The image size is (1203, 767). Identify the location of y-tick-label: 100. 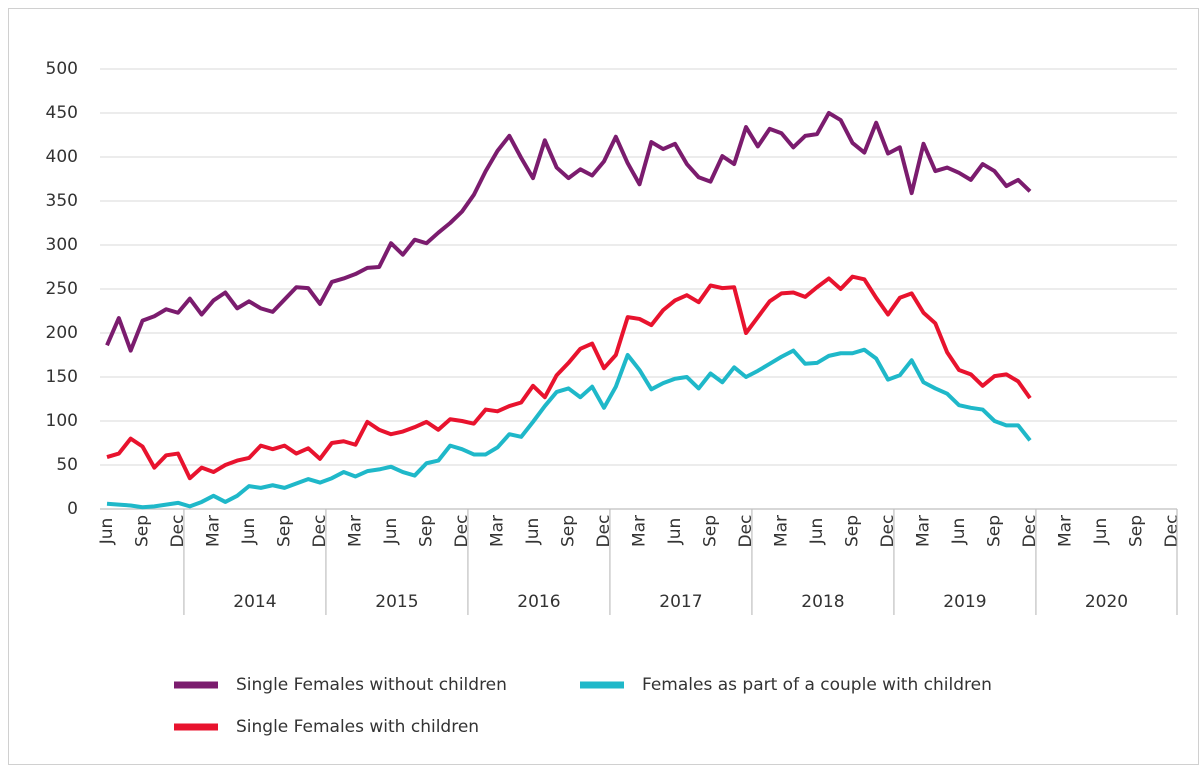
(62, 421).